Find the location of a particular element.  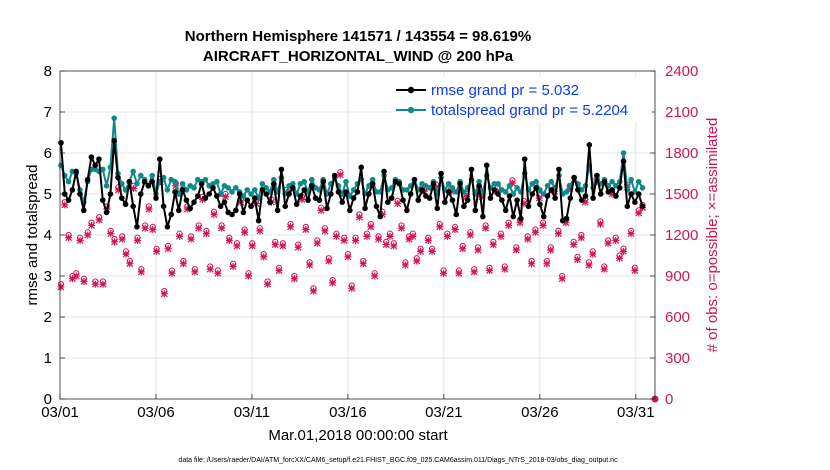

y-left-tick-label: 1 is located at coordinates (48, 358).